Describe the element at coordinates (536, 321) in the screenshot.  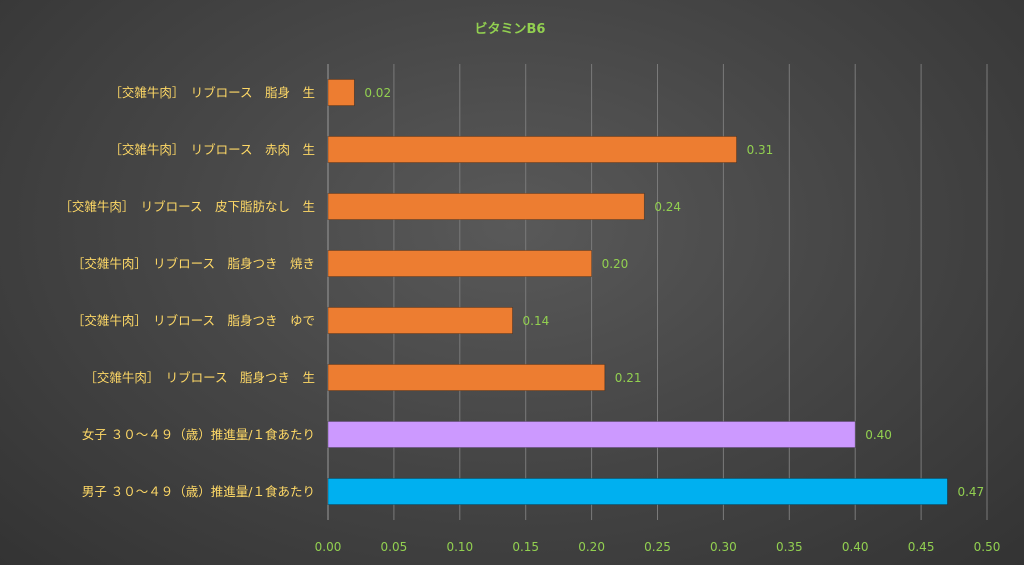
I see `data-label: 0.14` at that location.